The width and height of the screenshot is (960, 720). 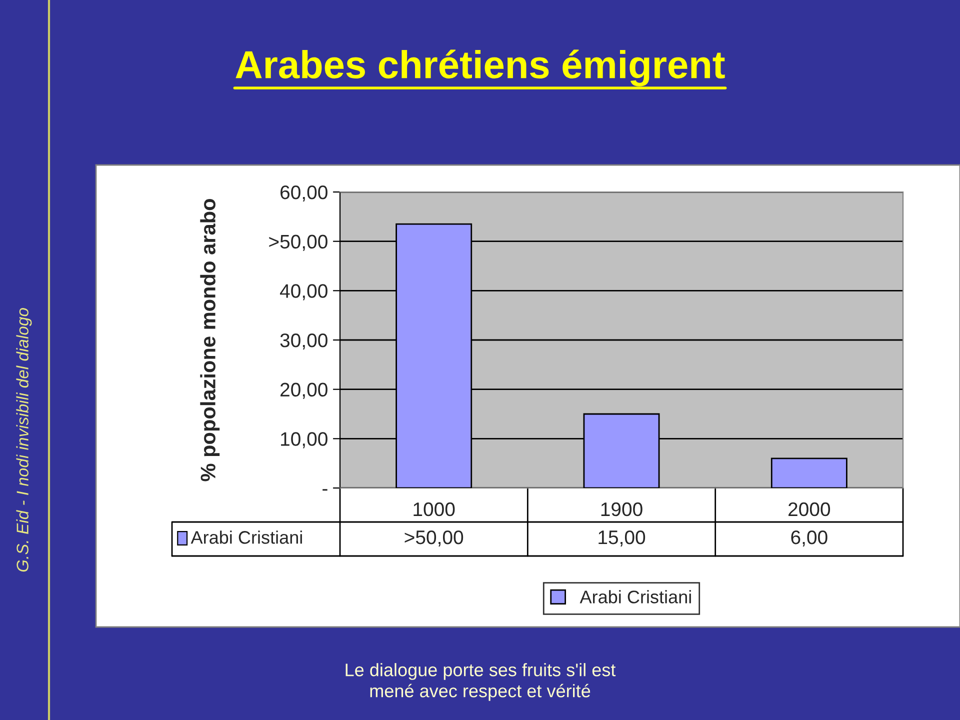 I want to click on y-axis-title: % popolazione mondo arabo, so click(x=210, y=340).